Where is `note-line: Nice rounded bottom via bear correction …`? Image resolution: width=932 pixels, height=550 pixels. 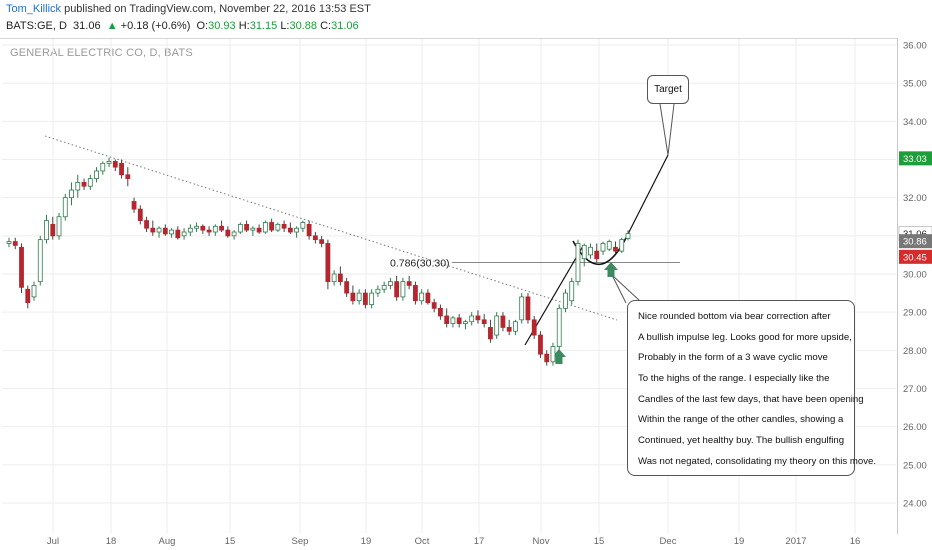
note-line: Nice rounded bottom via bear correction … is located at coordinates (734, 316).